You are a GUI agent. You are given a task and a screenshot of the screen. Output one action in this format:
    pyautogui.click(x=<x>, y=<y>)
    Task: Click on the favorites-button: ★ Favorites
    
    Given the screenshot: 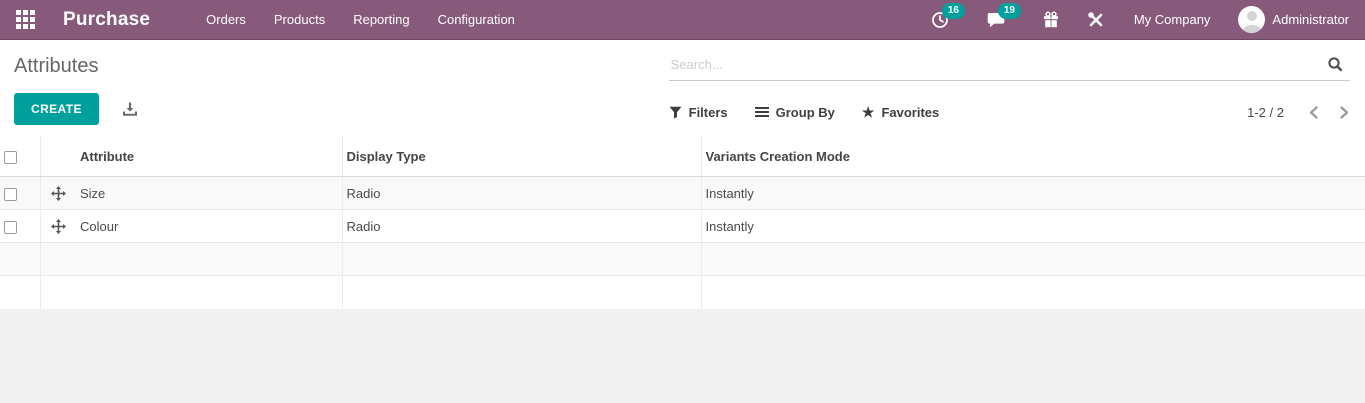 What is the action you would take?
    pyautogui.click(x=900, y=112)
    